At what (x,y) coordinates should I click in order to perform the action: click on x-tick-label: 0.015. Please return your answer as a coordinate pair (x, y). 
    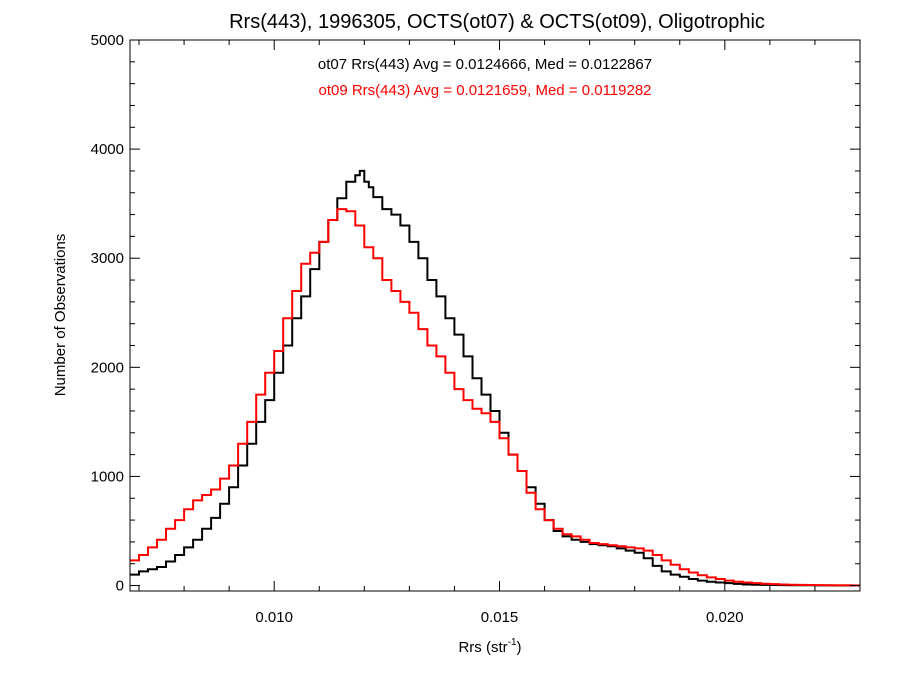
    Looking at the image, I should click on (500, 617).